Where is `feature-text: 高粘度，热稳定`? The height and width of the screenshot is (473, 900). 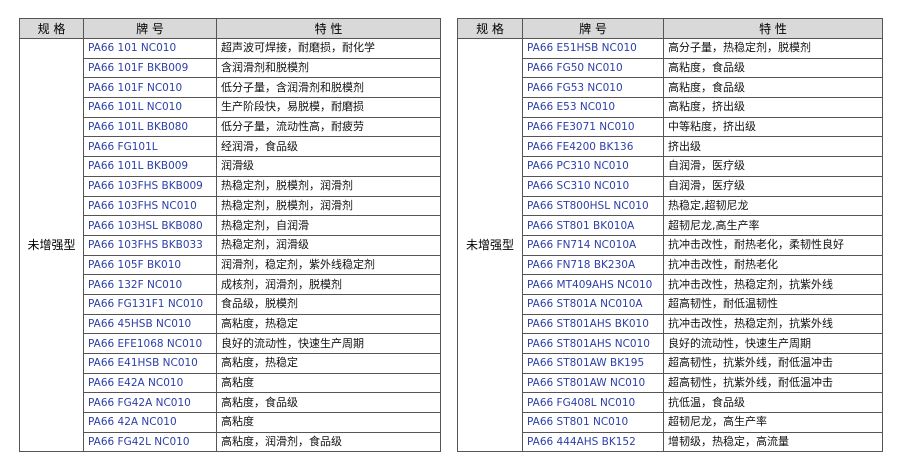 feature-text: 高粘度，热稳定 is located at coordinates (328, 324).